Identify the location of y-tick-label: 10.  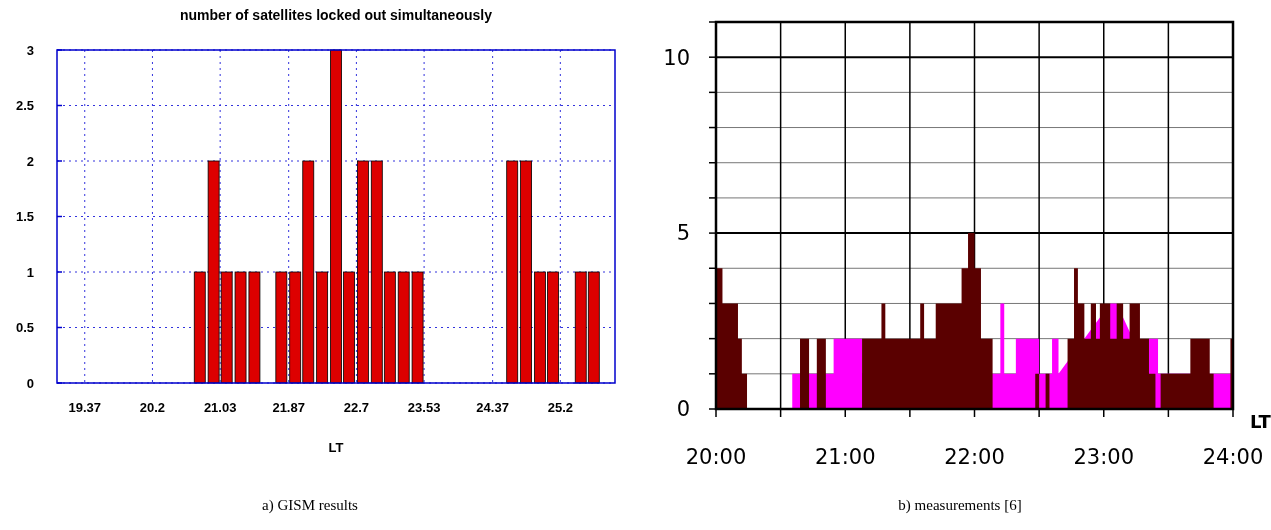
(676, 57).